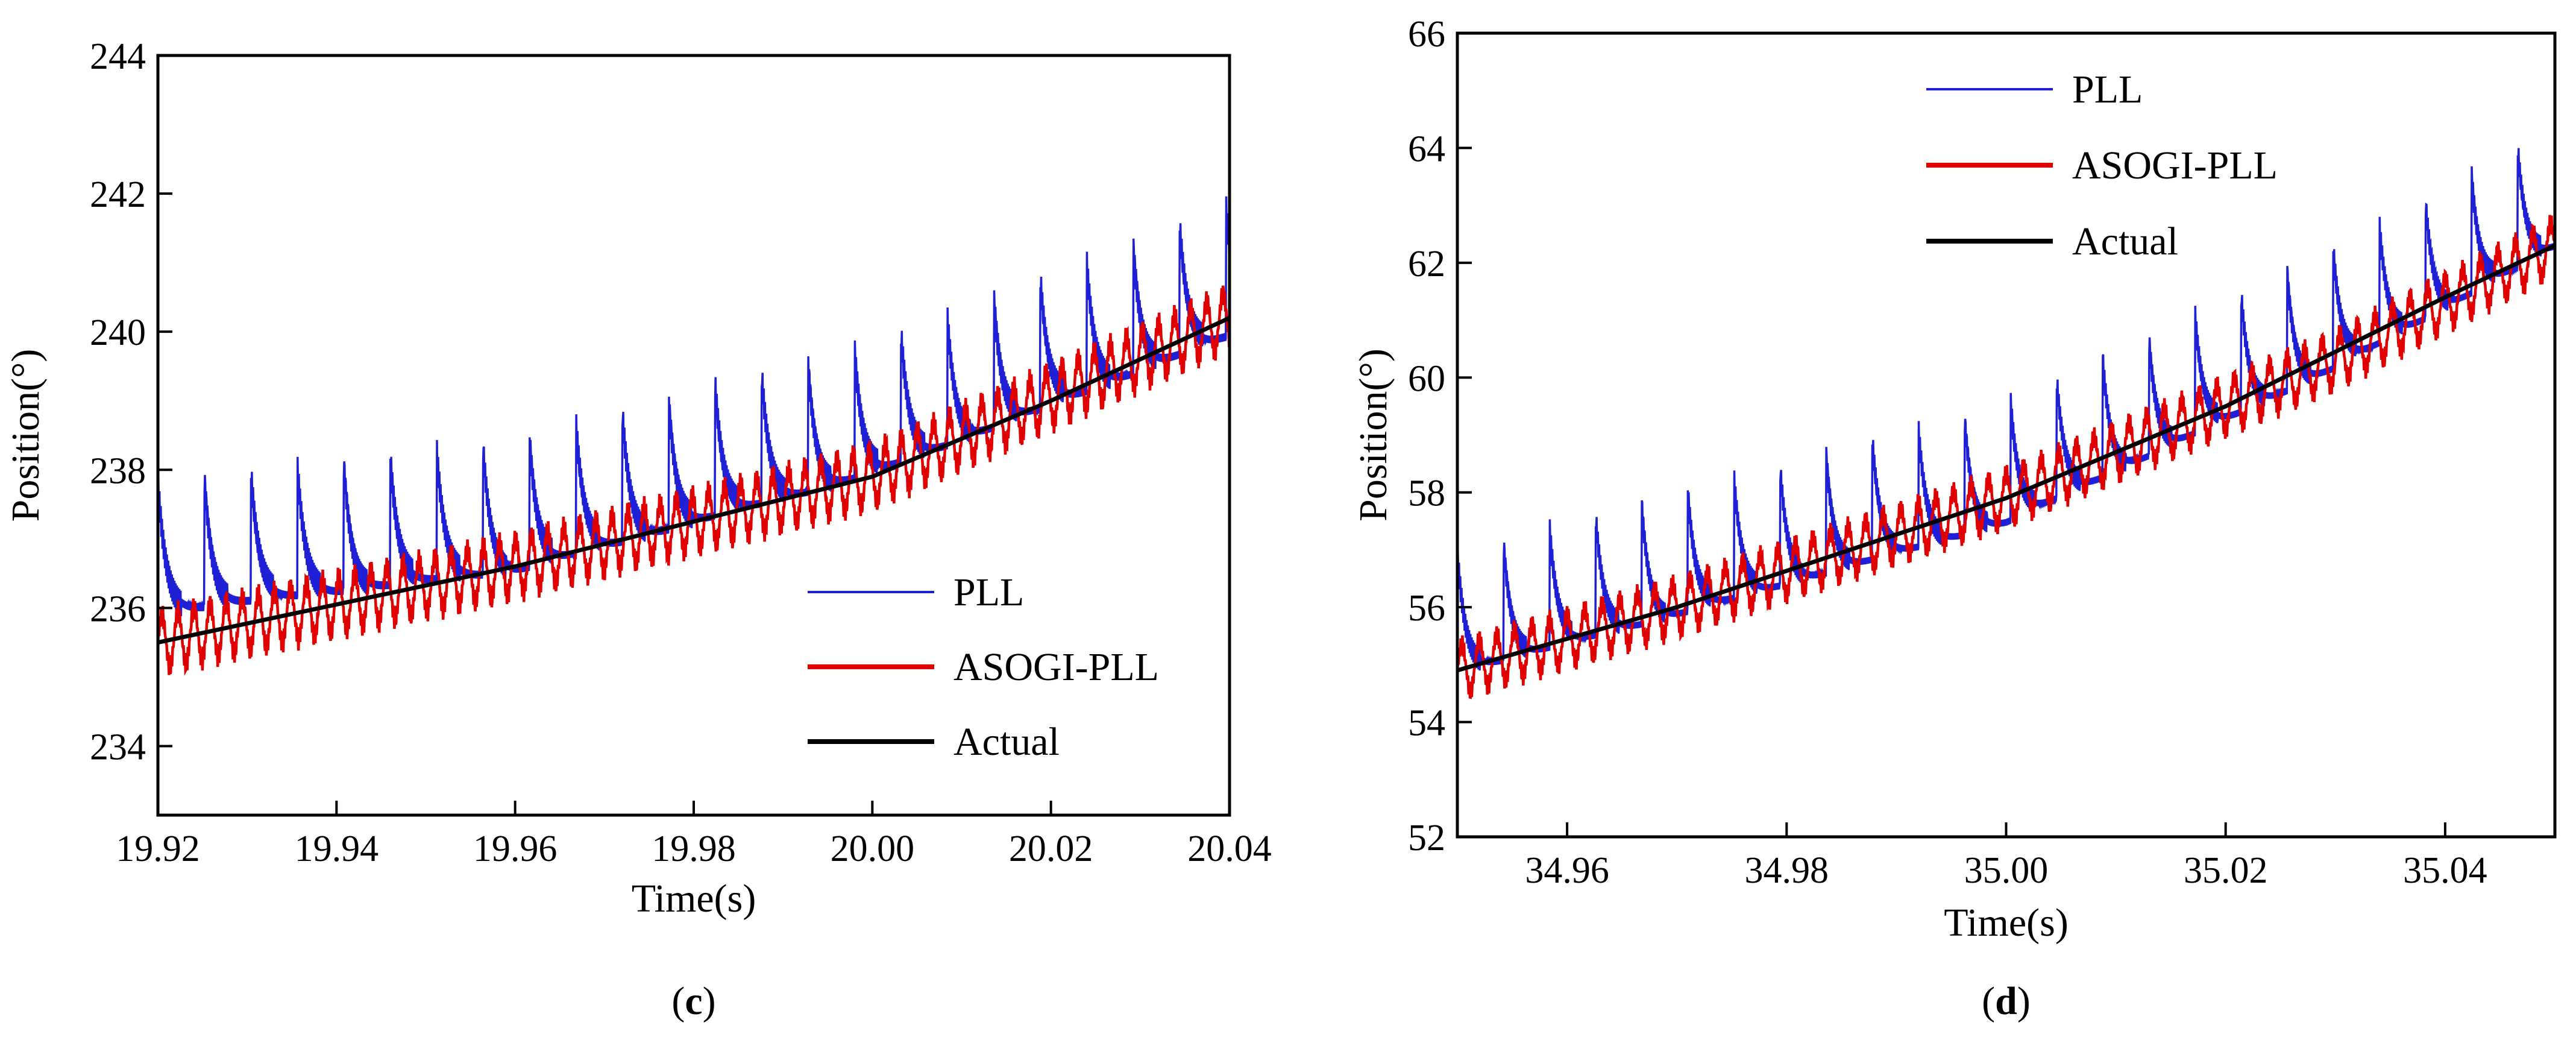  I want to click on y-tick-label: 242, so click(118, 194).